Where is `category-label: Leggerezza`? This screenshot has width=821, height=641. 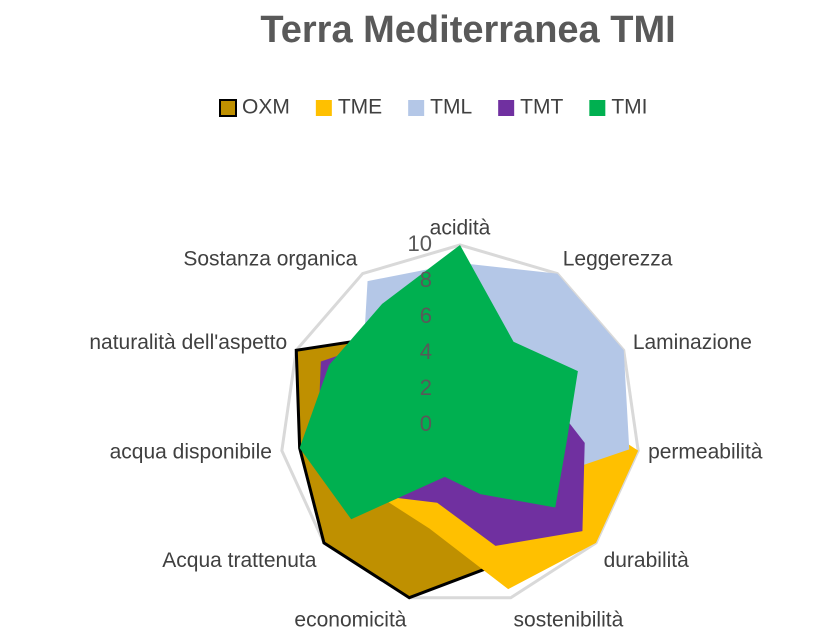 category-label: Leggerezza is located at coordinates (618, 259).